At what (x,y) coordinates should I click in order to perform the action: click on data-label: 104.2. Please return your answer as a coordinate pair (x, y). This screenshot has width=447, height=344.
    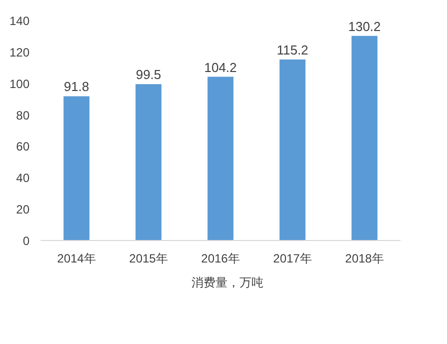
    Looking at the image, I should click on (220, 67).